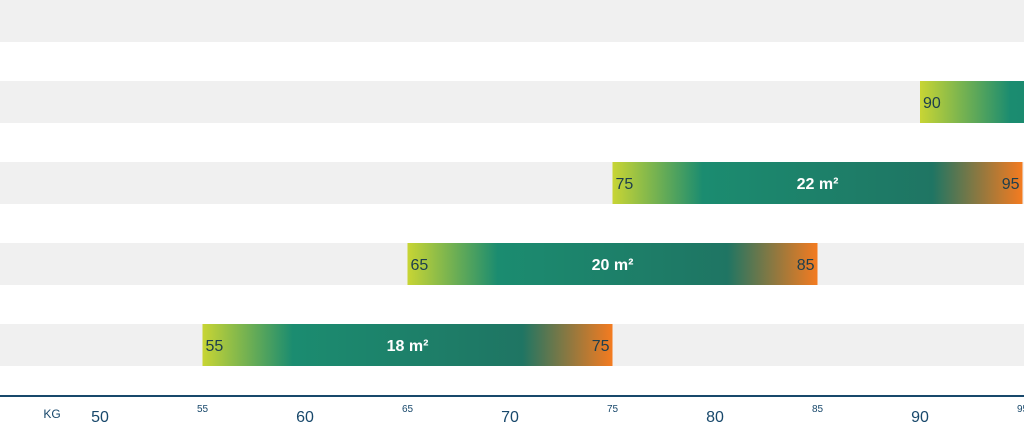  I want to click on range-bar-group: 65 85 20 m², so click(612, 264).